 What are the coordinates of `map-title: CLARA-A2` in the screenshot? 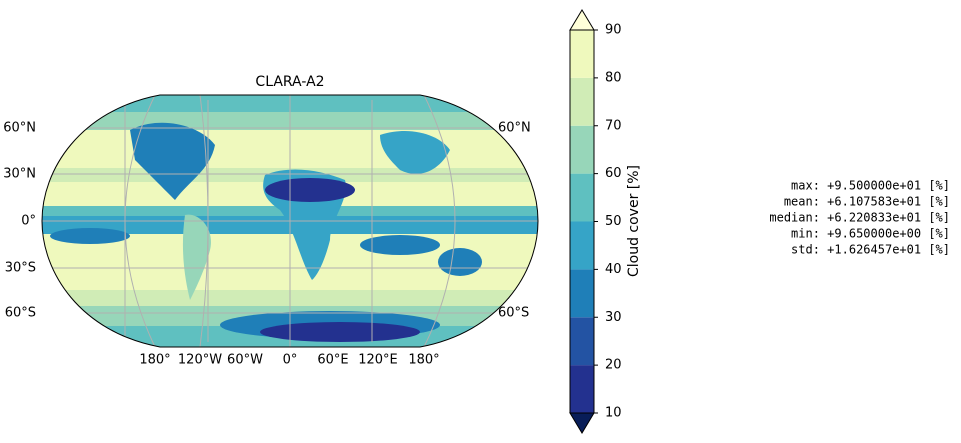 It's located at (289, 82).